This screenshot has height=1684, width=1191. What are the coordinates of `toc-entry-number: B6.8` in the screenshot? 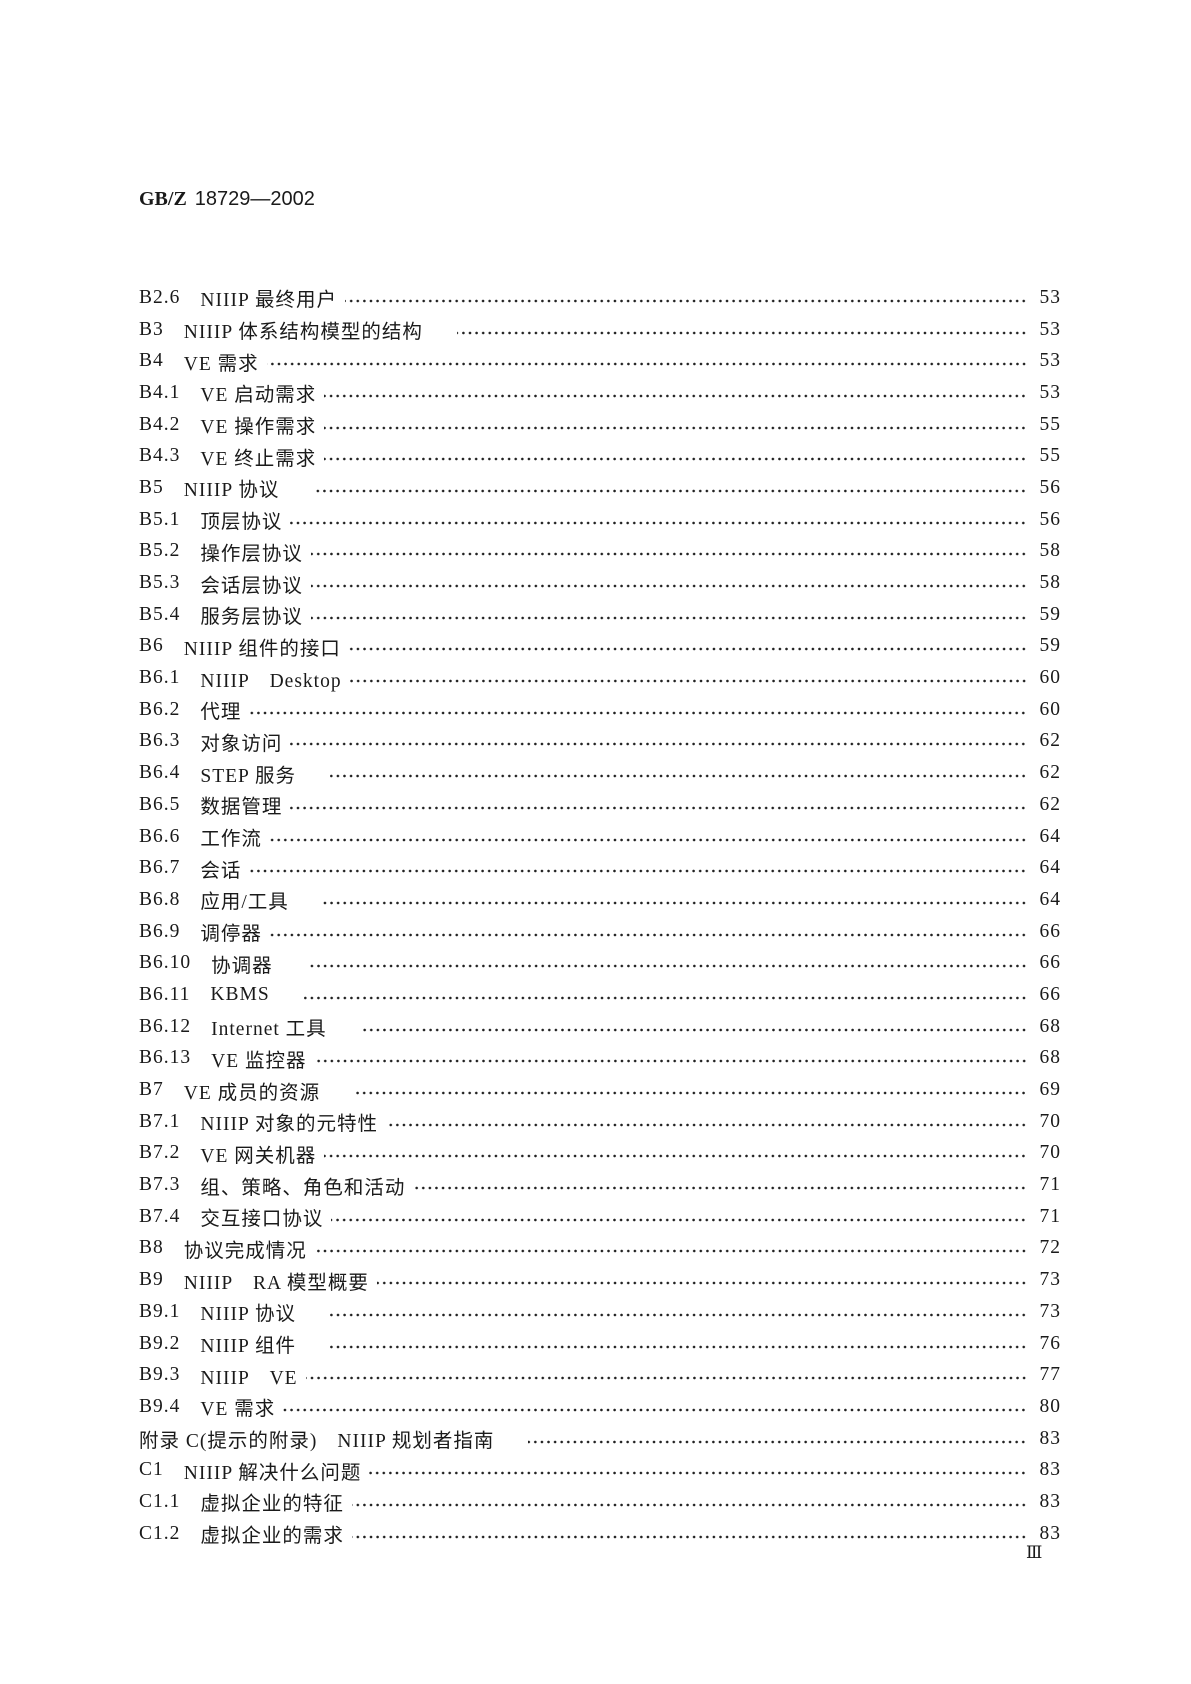 It's located at (160, 899).